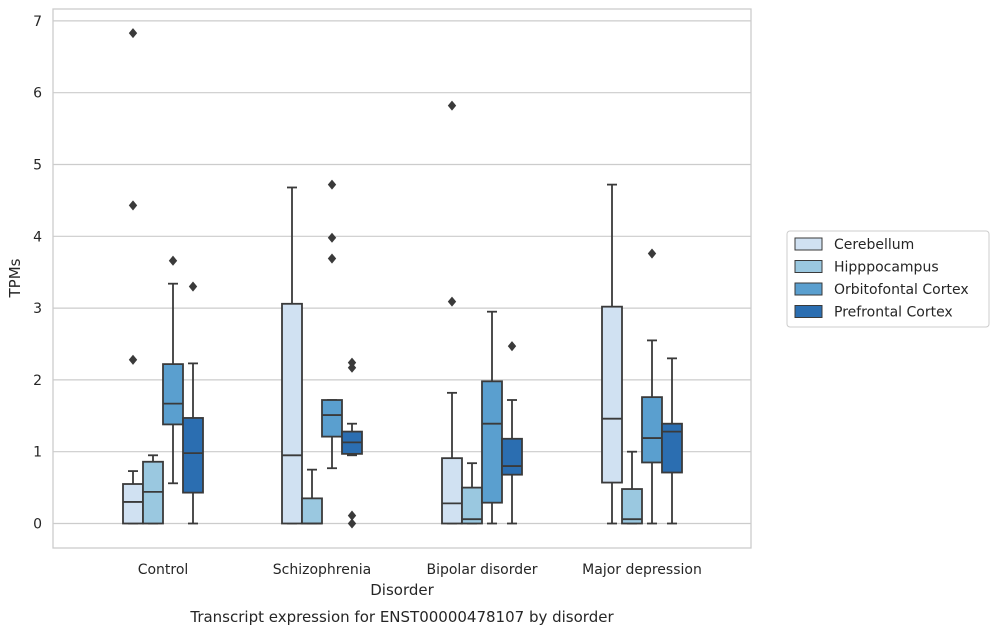  What do you see at coordinates (874, 245) in the screenshot?
I see `legend-entry-label: Cerebellum` at bounding box center [874, 245].